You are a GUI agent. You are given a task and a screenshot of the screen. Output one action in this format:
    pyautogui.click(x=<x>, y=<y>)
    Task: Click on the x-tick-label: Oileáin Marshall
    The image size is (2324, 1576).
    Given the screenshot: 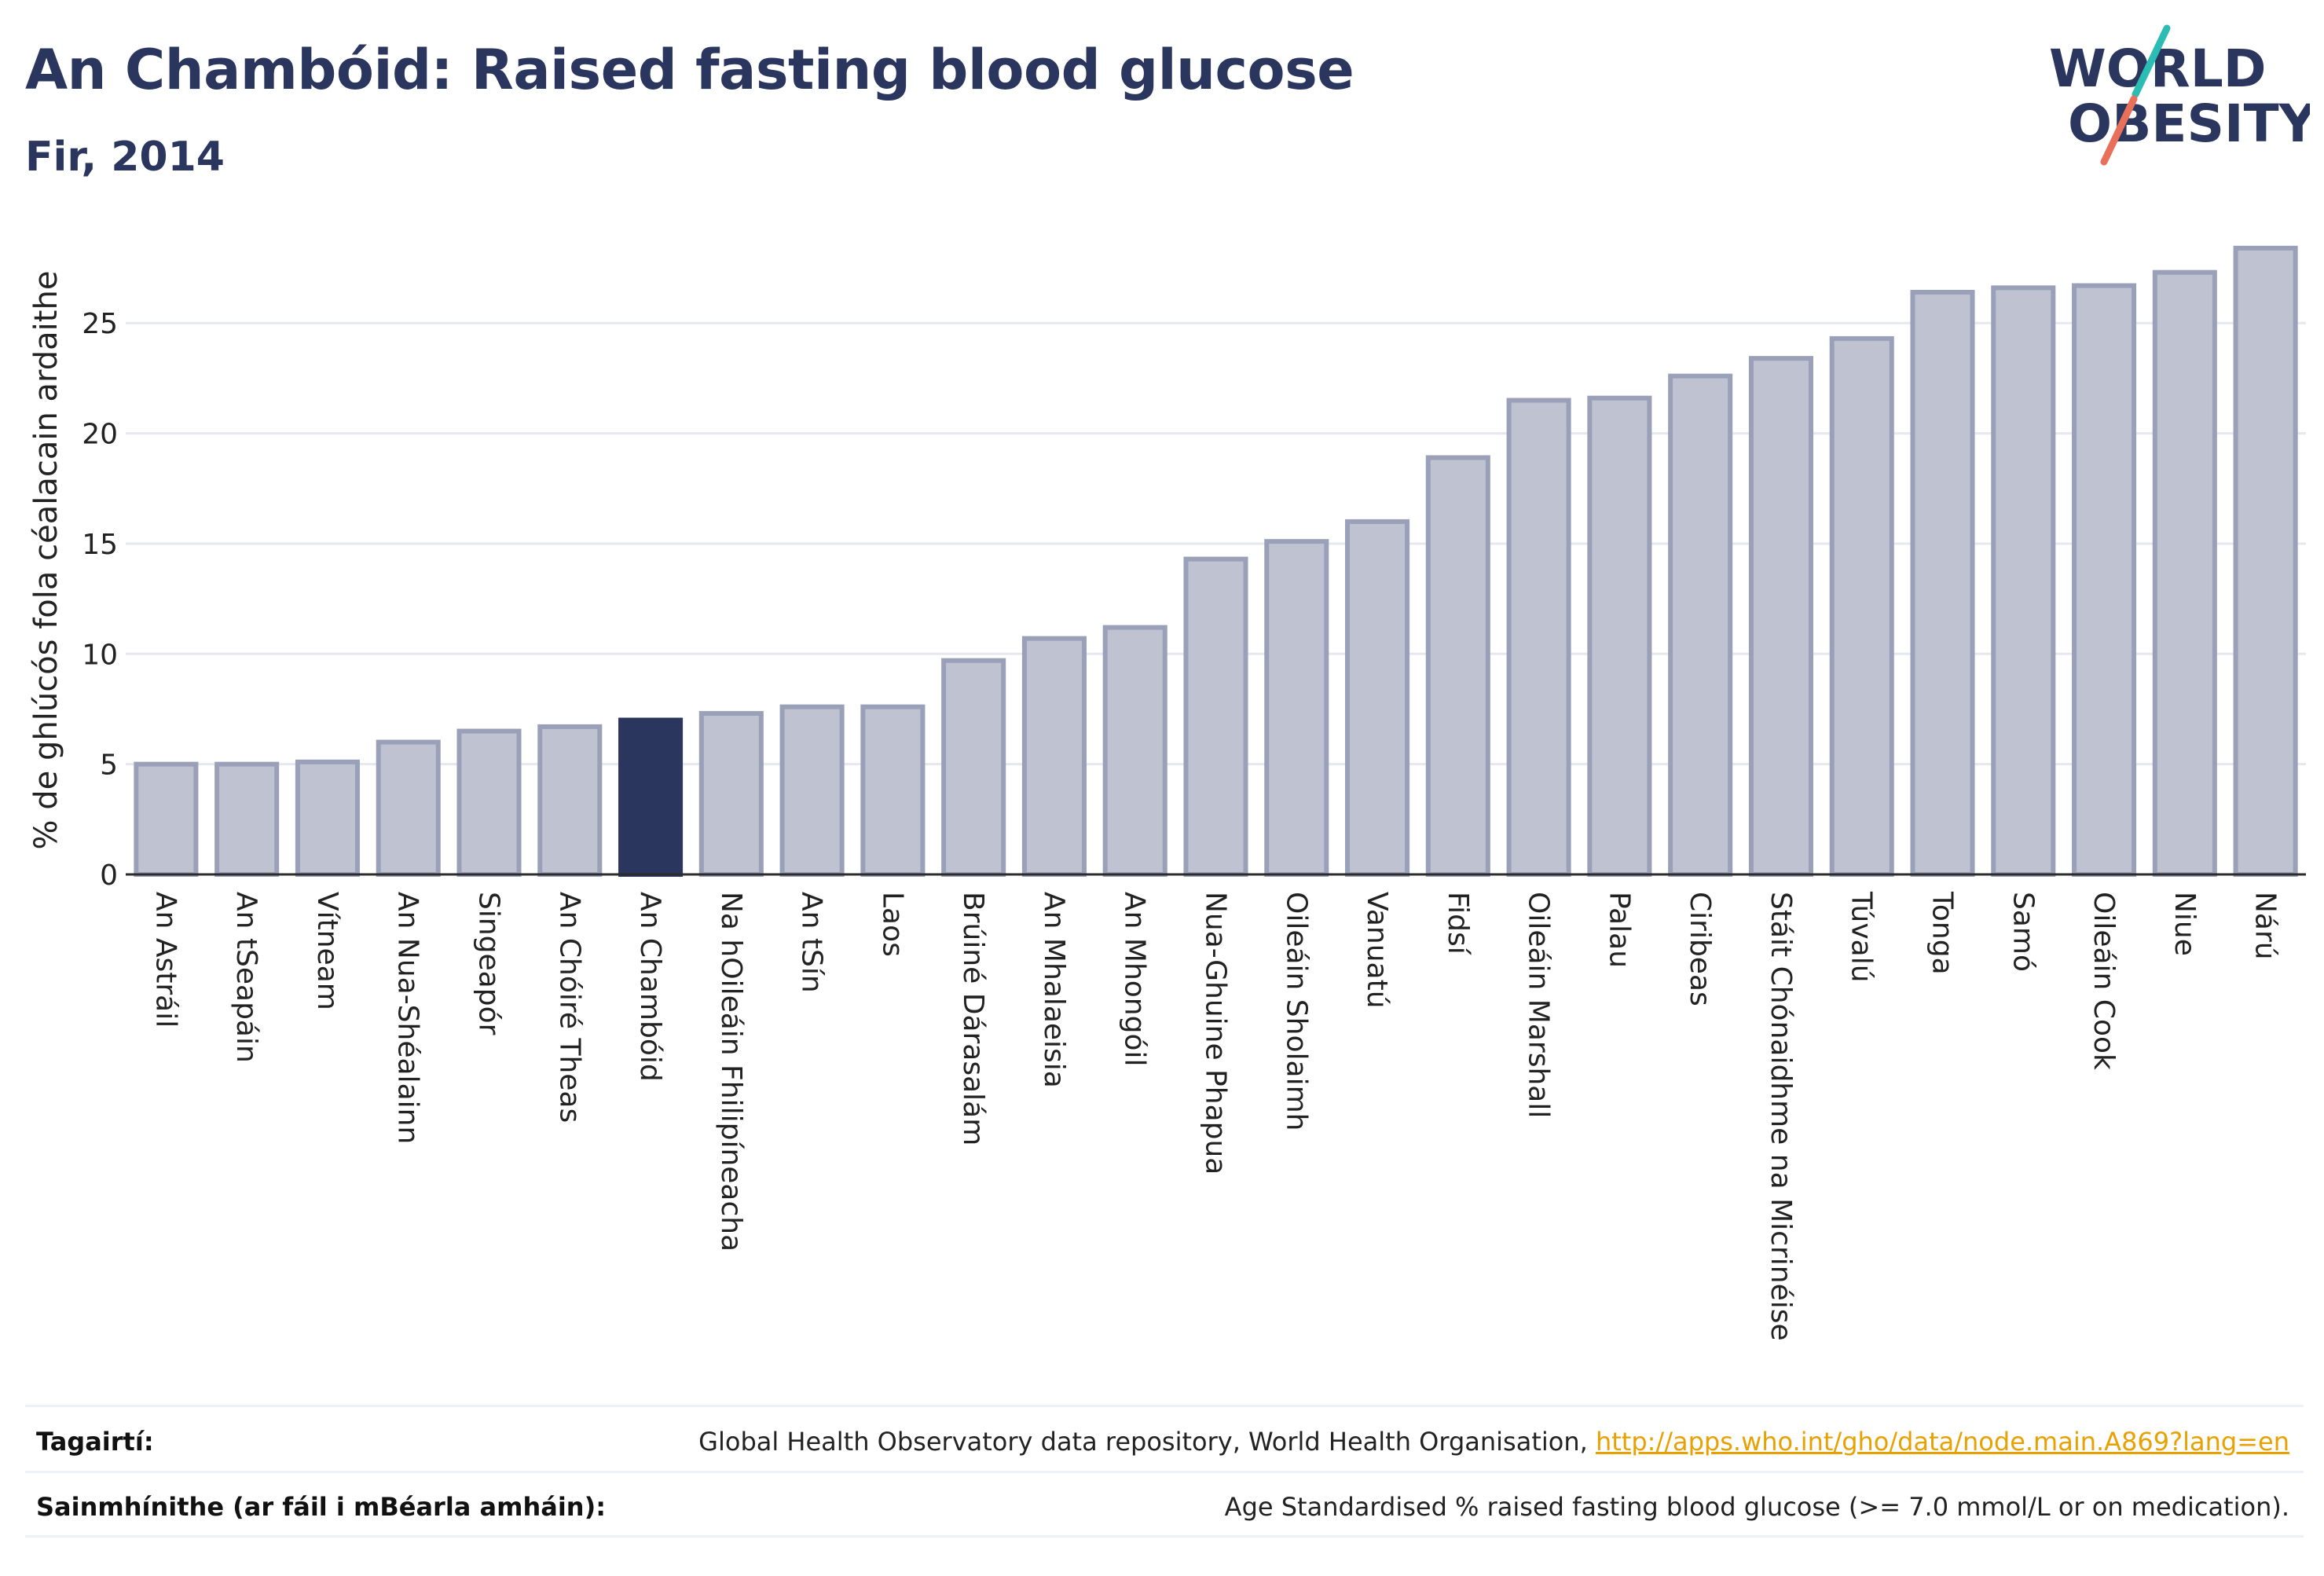 What is the action you would take?
    pyautogui.click(x=1539, y=1005)
    